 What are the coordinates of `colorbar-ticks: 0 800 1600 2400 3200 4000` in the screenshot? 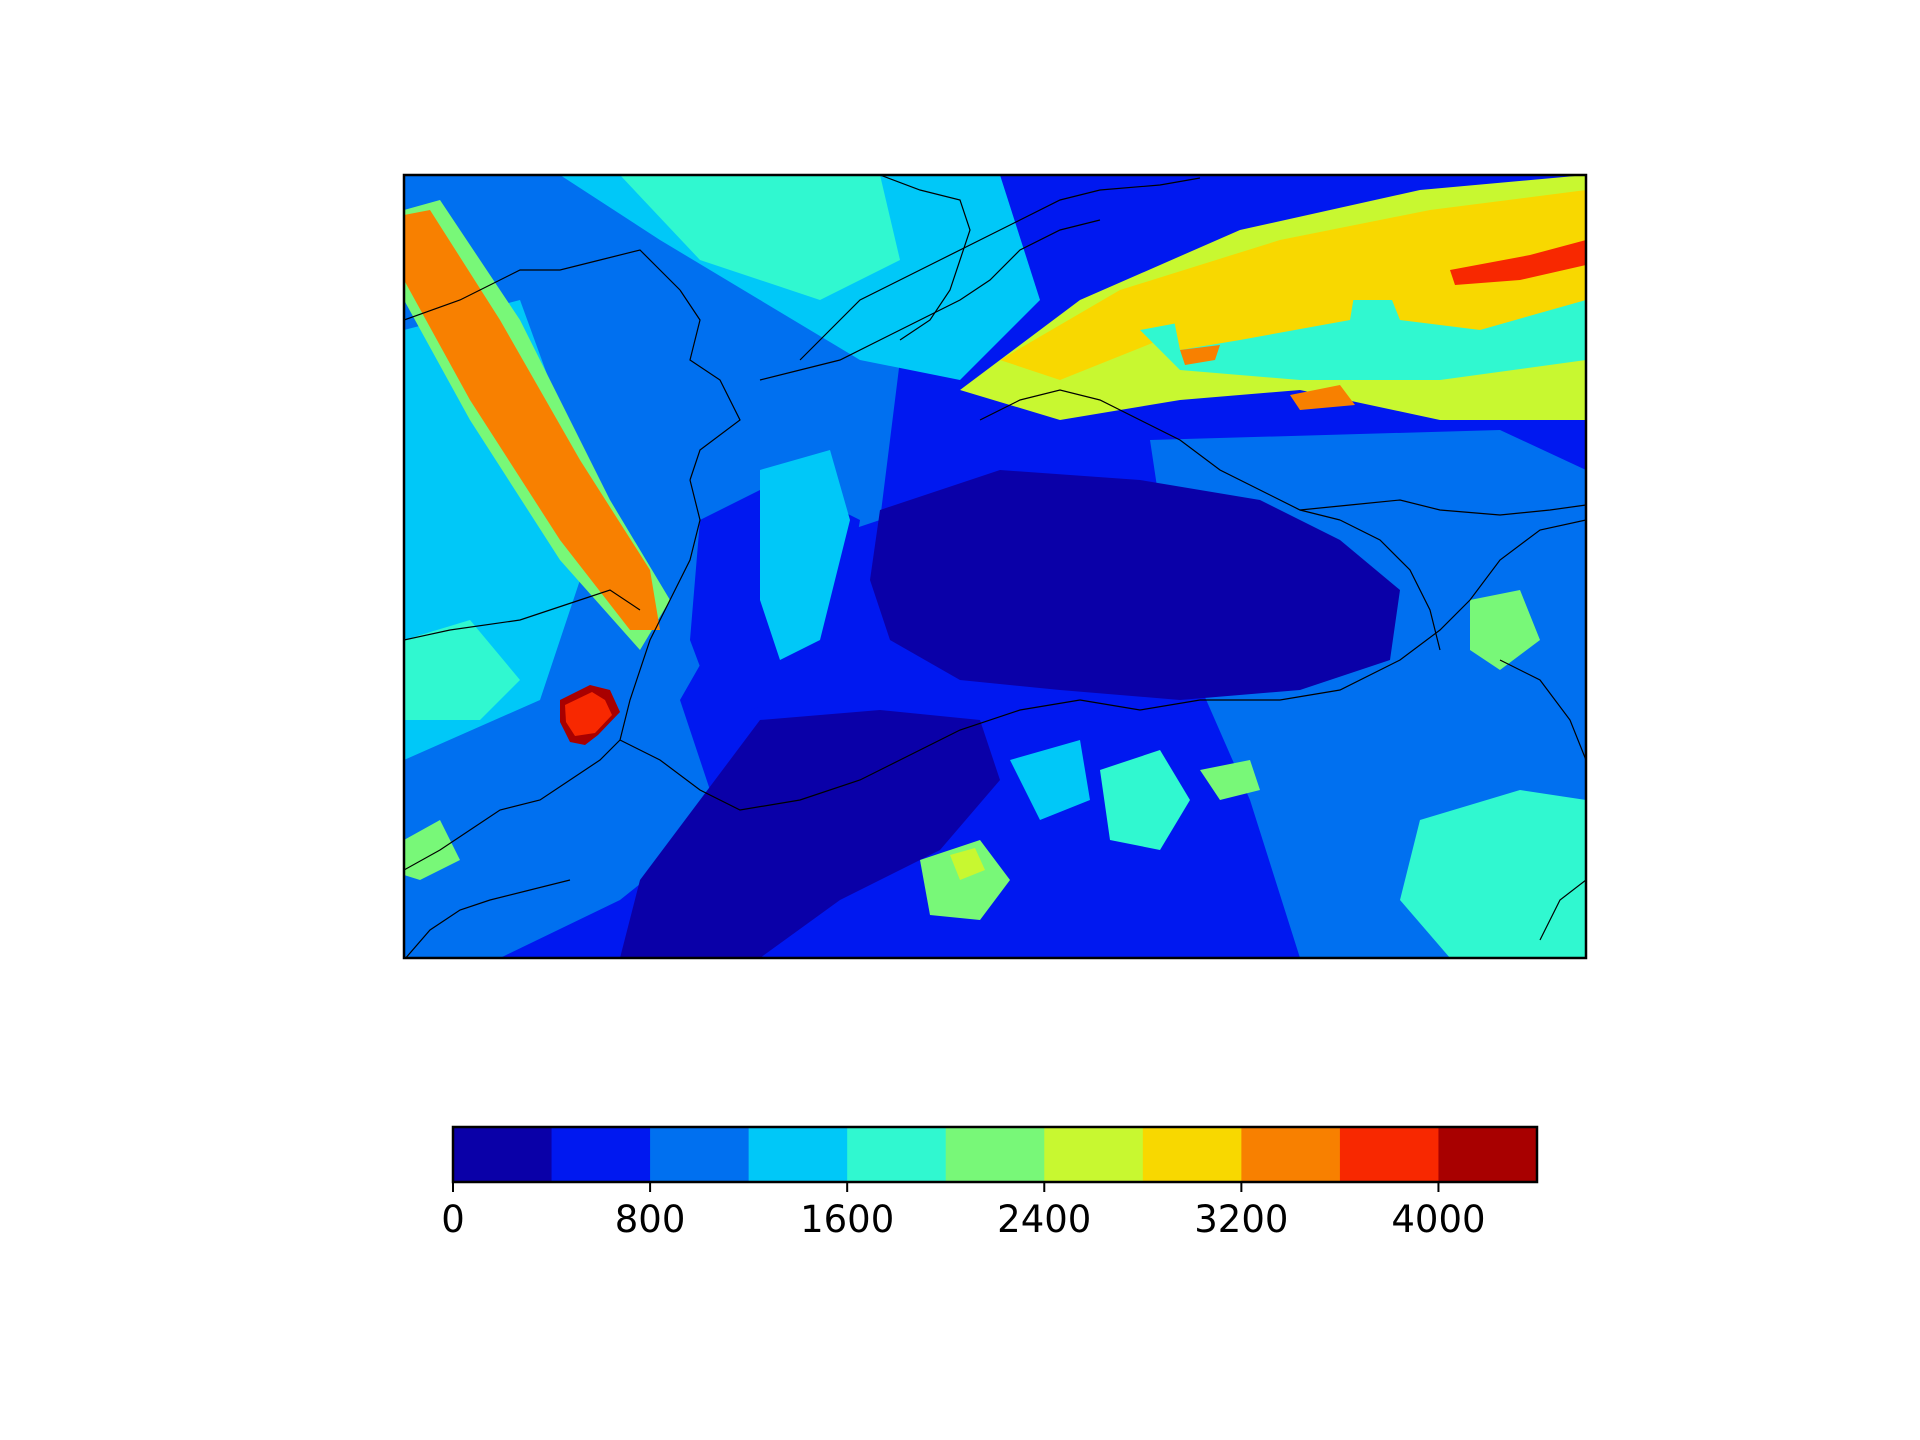 It's located at (963, 1211).